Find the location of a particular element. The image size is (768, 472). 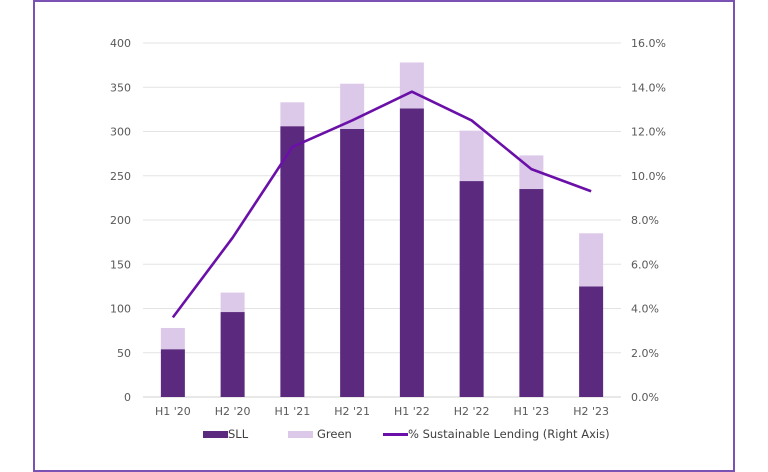

y2-tick-label: 14.0% is located at coordinates (648, 87).